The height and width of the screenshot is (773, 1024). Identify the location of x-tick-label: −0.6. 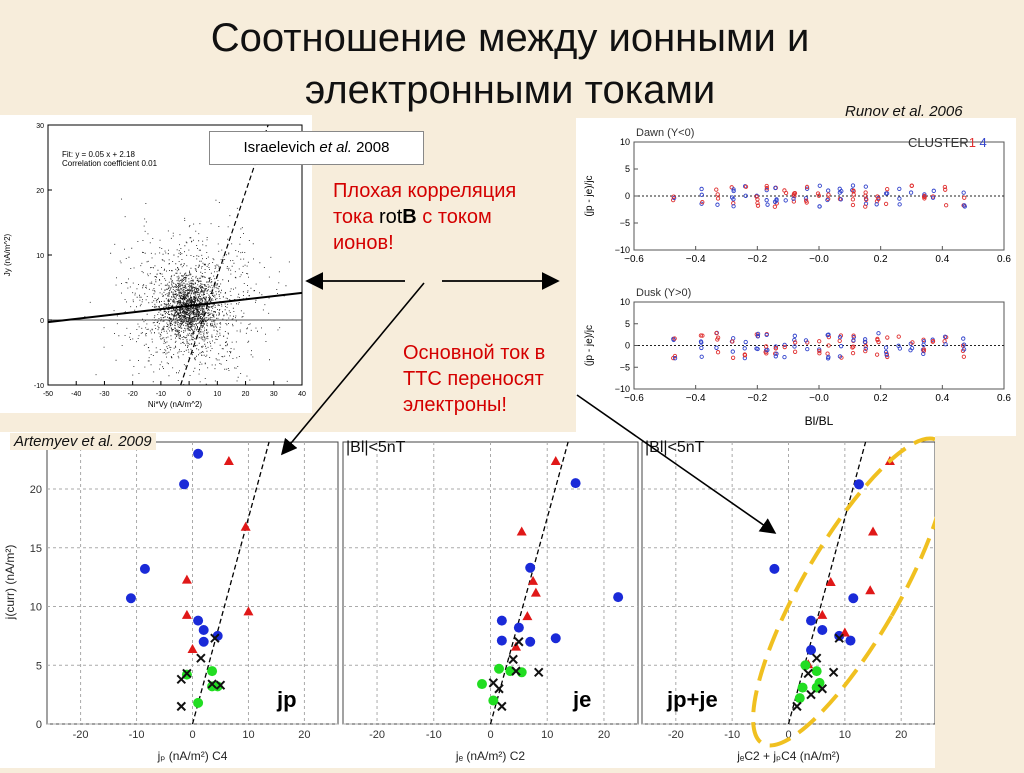
(634, 398).